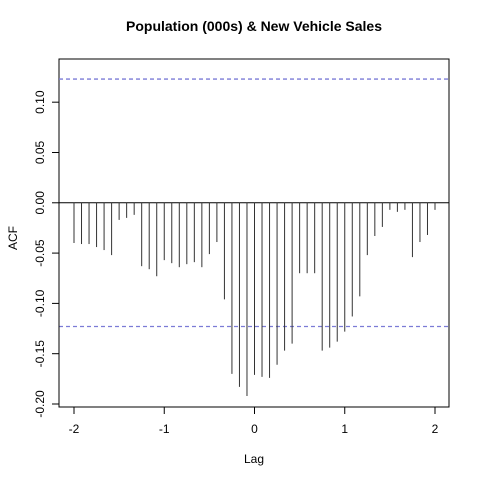 Image resolution: width=480 pixels, height=485 pixels. What do you see at coordinates (40, 203) in the screenshot?
I see `y-tick-label: 0.00` at bounding box center [40, 203].